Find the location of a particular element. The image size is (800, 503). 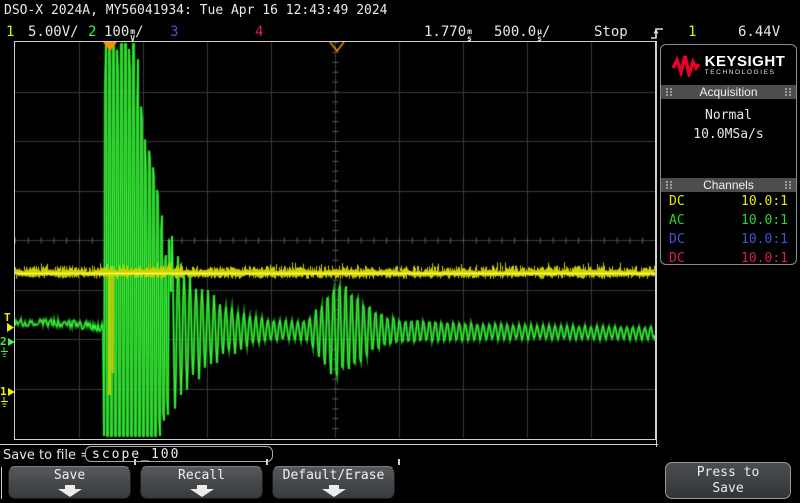

svg-text: 1 is located at coordinates (3, 391).